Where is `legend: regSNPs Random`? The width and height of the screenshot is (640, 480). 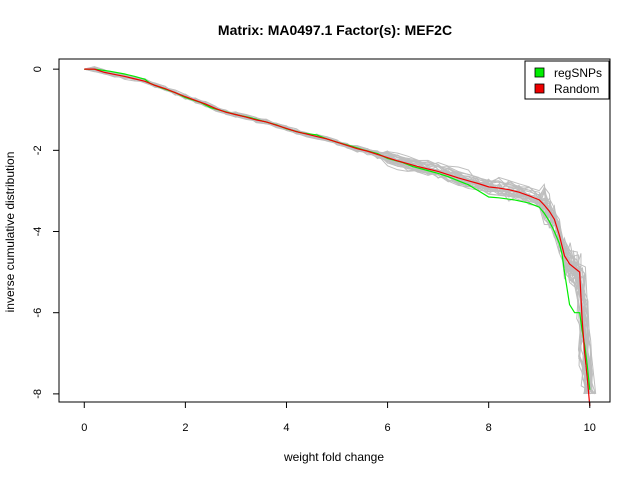 legend: regSNPs Random is located at coordinates (567, 80).